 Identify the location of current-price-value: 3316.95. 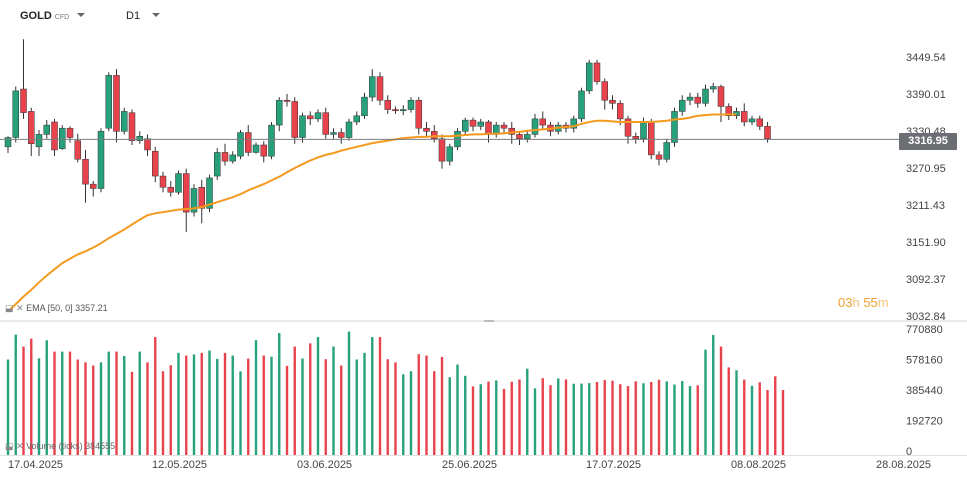
(928, 141).